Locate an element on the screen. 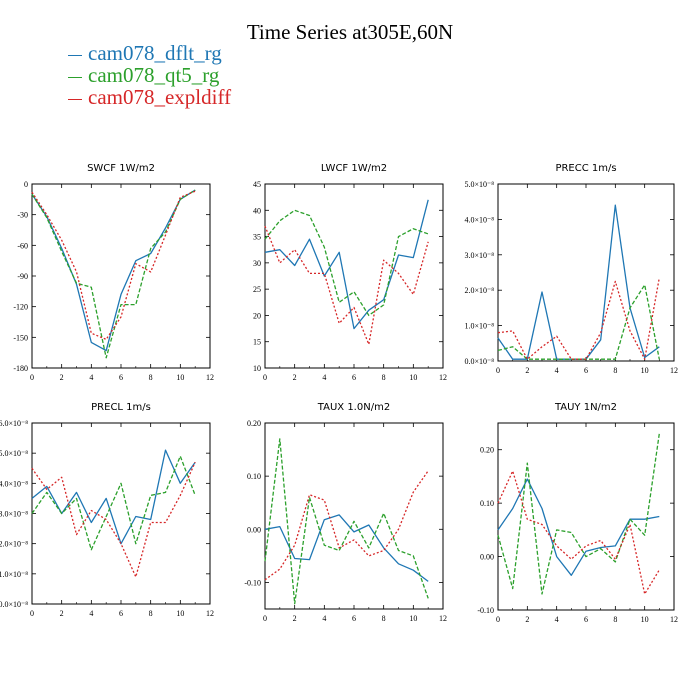  legend-item-expldiff: cam078_expldiff is located at coordinates (149, 97).